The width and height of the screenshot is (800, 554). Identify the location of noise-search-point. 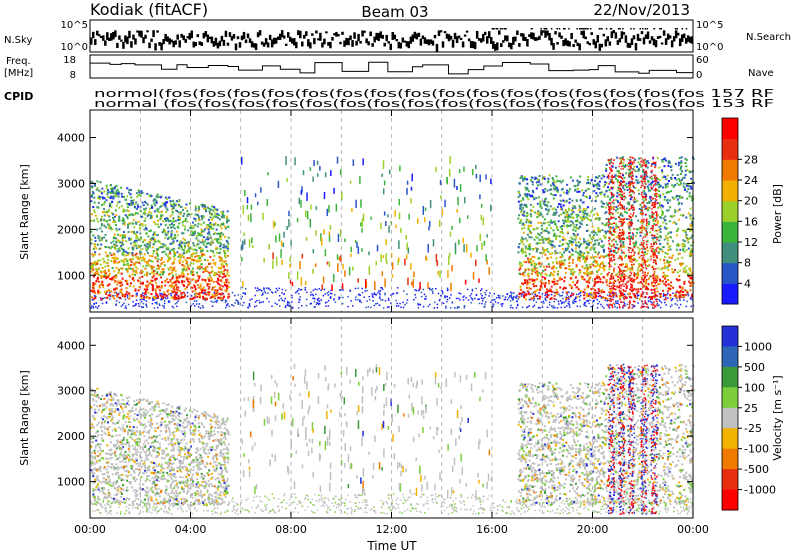
(585, 29).